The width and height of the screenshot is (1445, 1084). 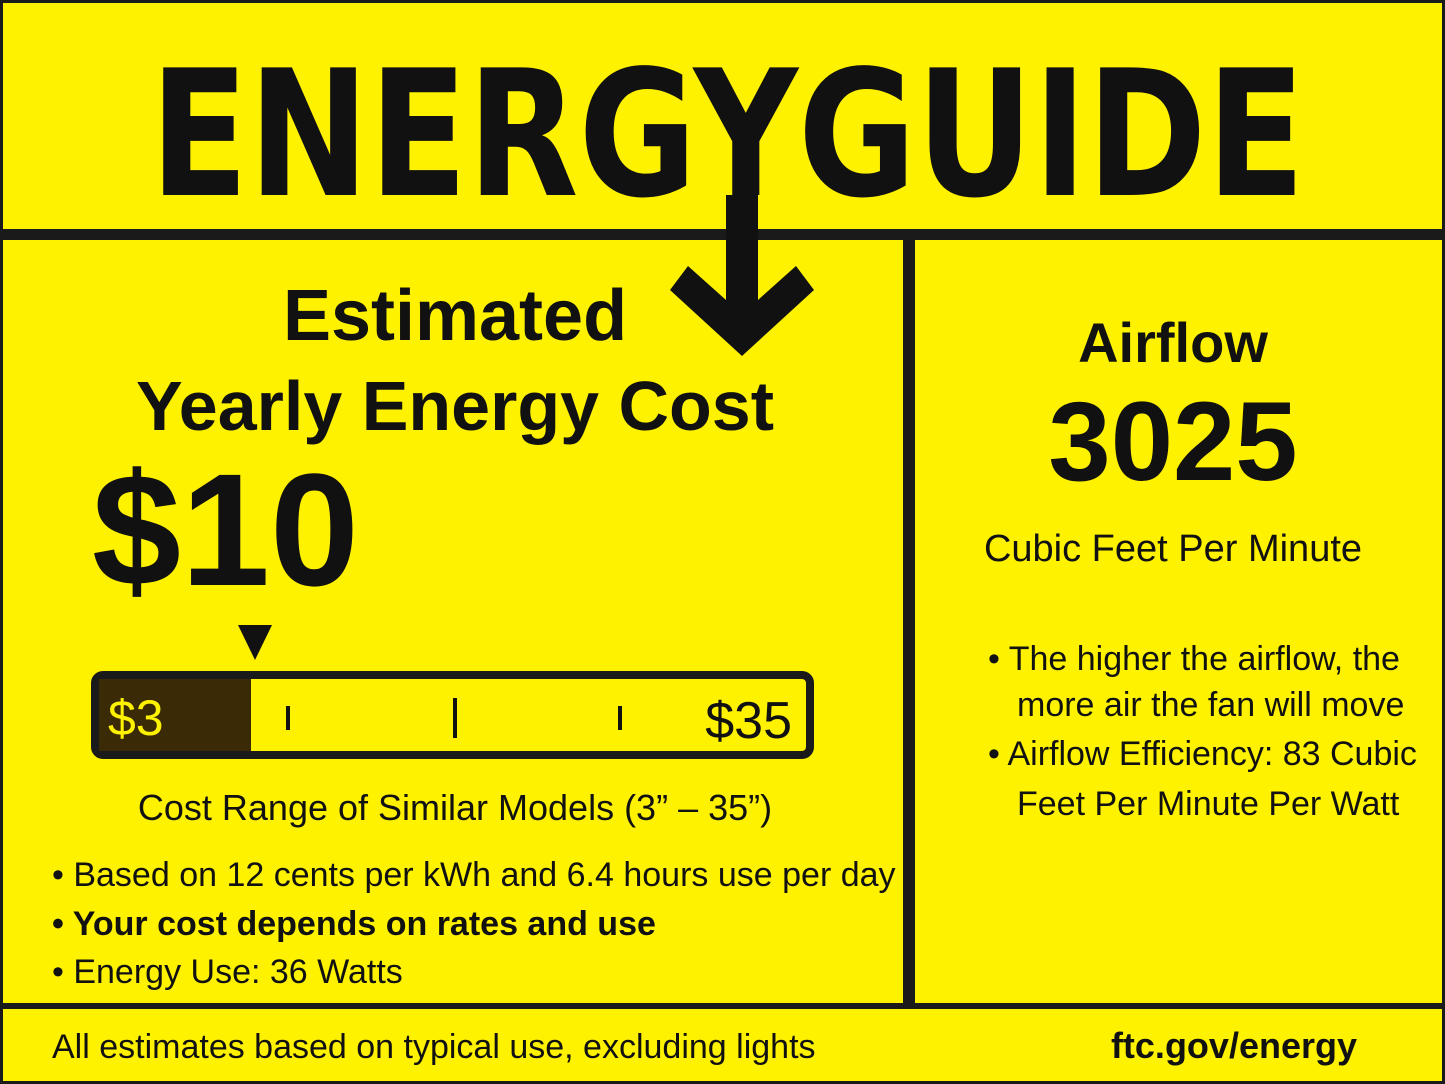 I want to click on airflow-note: • The higher the airflow, the, so click(x=1194, y=659).